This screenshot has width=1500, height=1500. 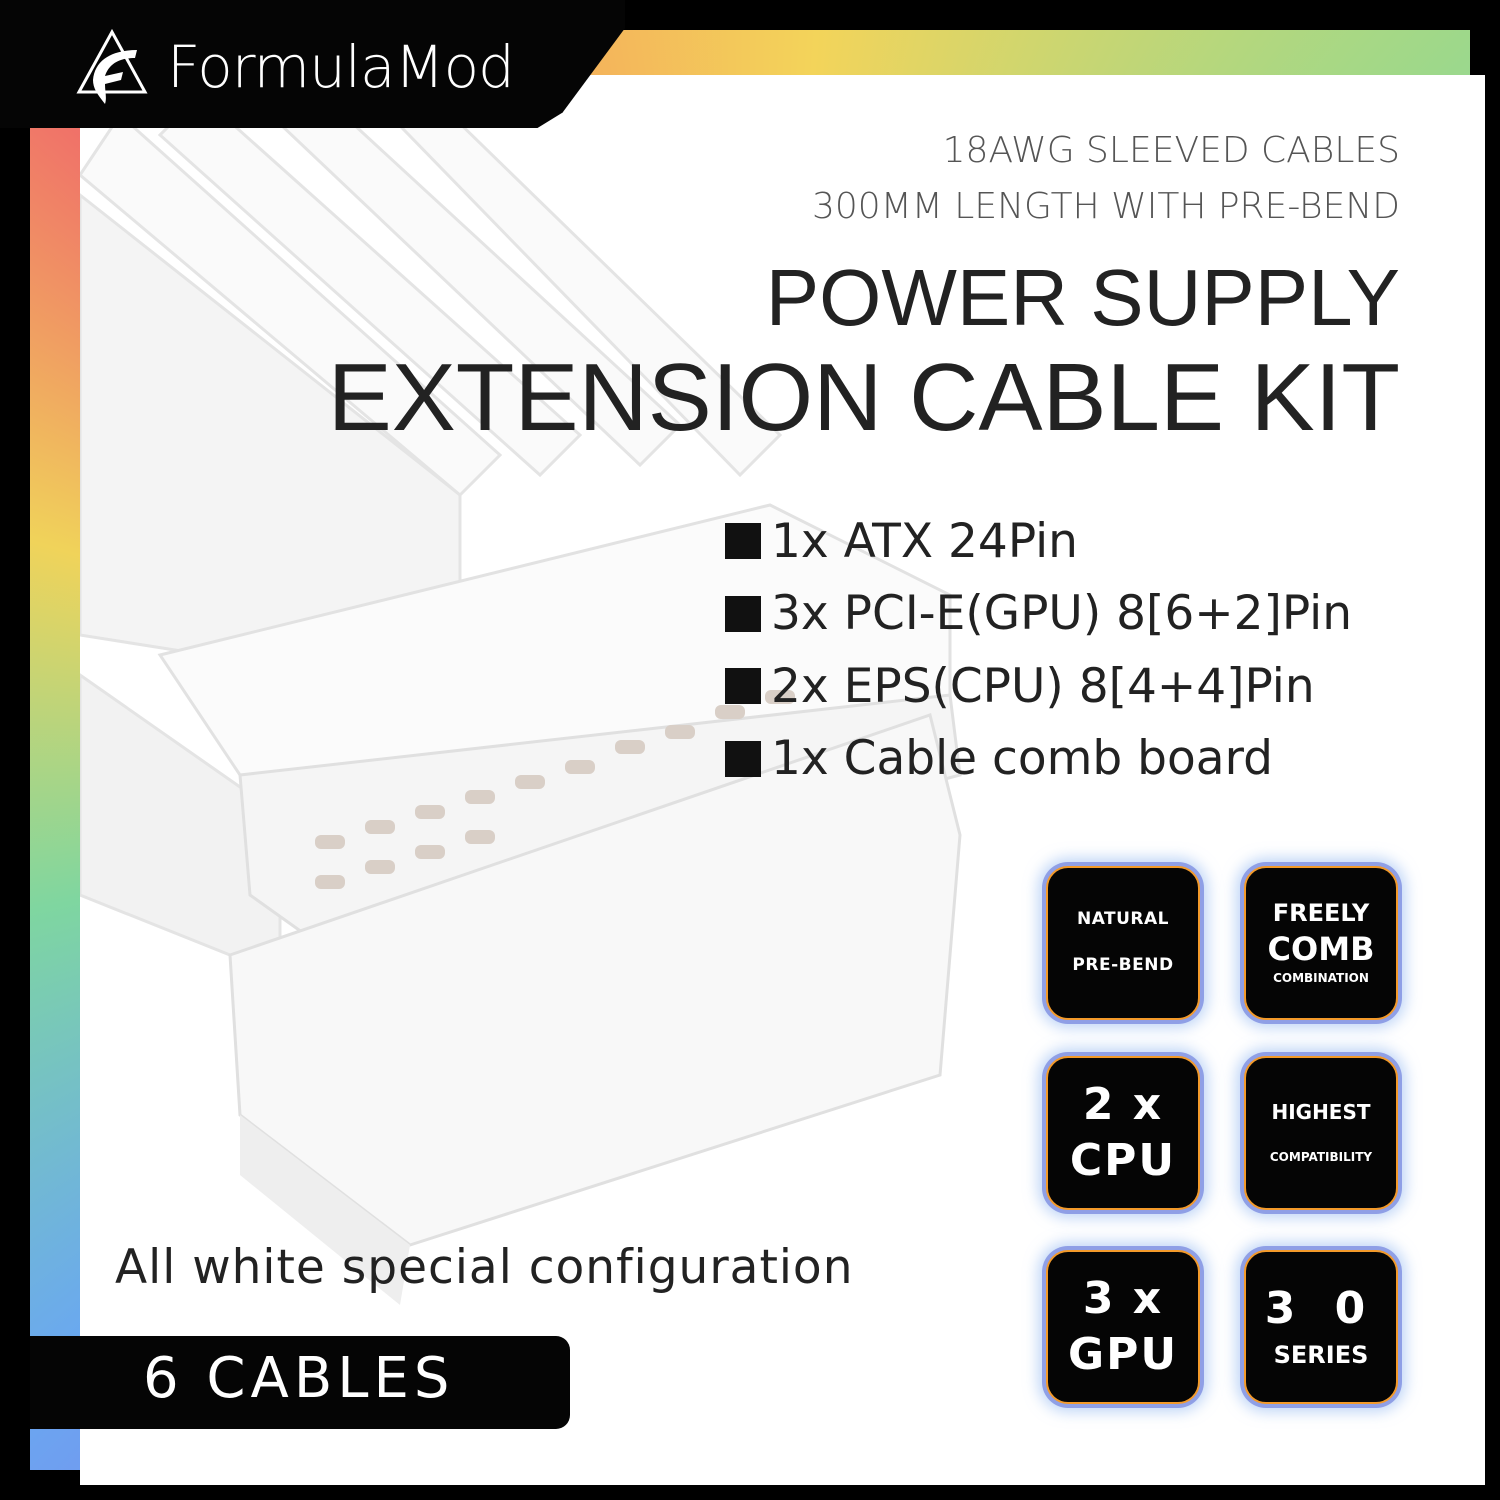 What do you see at coordinates (1106, 206) in the screenshot?
I see `spec-line-length: 300MM LENGTH WITH PRE-BEND` at bounding box center [1106, 206].